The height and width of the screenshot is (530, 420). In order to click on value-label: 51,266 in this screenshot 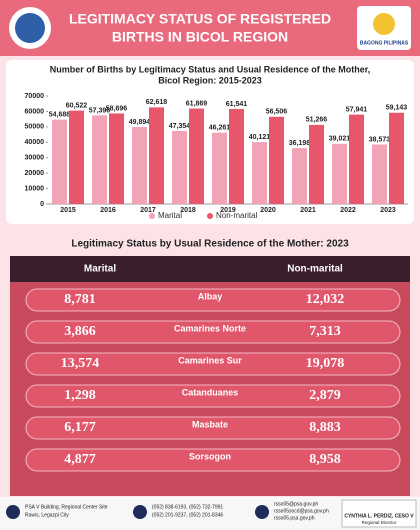, I will do `click(317, 120)`.